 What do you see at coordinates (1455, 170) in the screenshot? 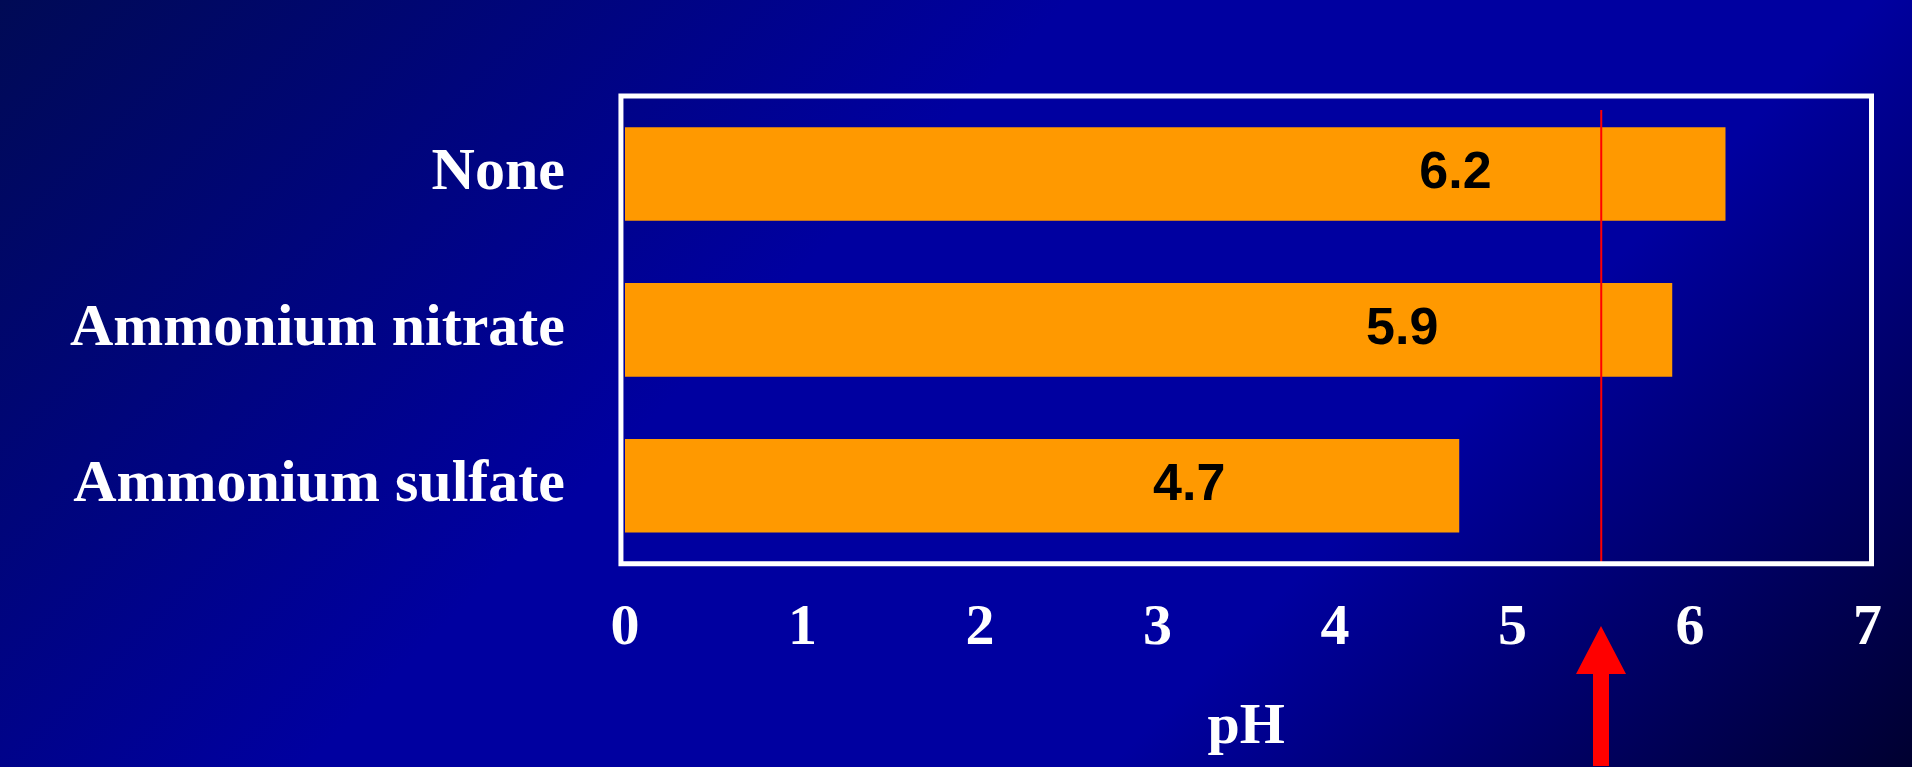
I see `data-label: 6.2` at bounding box center [1455, 170].